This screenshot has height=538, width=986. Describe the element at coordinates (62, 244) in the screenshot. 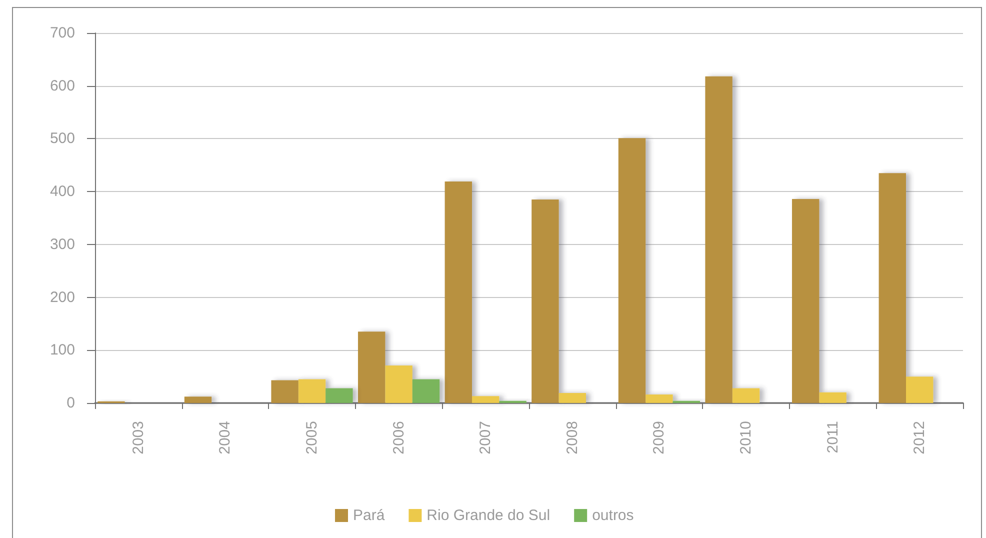

I see `y-tick-label: 300` at that location.